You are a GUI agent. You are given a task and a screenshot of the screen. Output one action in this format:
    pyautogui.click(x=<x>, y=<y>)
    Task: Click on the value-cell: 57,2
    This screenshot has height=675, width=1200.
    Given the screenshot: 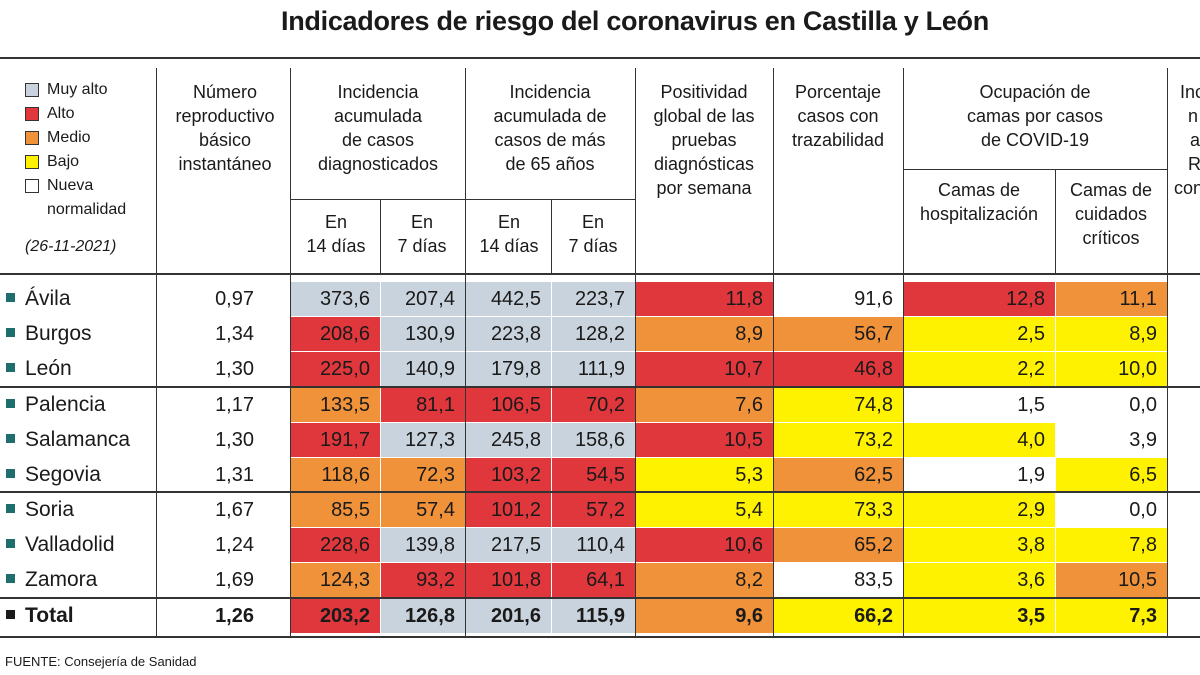 What is the action you would take?
    pyautogui.click(x=593, y=510)
    